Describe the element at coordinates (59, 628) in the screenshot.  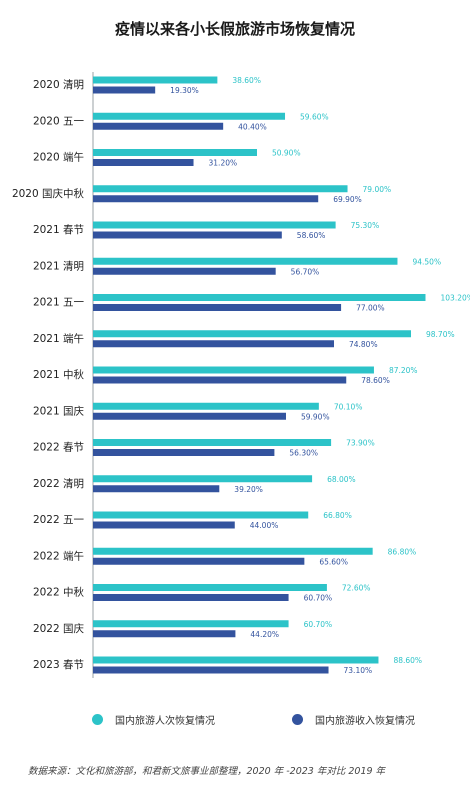
I see `category-label: 2022 国庆` at that location.